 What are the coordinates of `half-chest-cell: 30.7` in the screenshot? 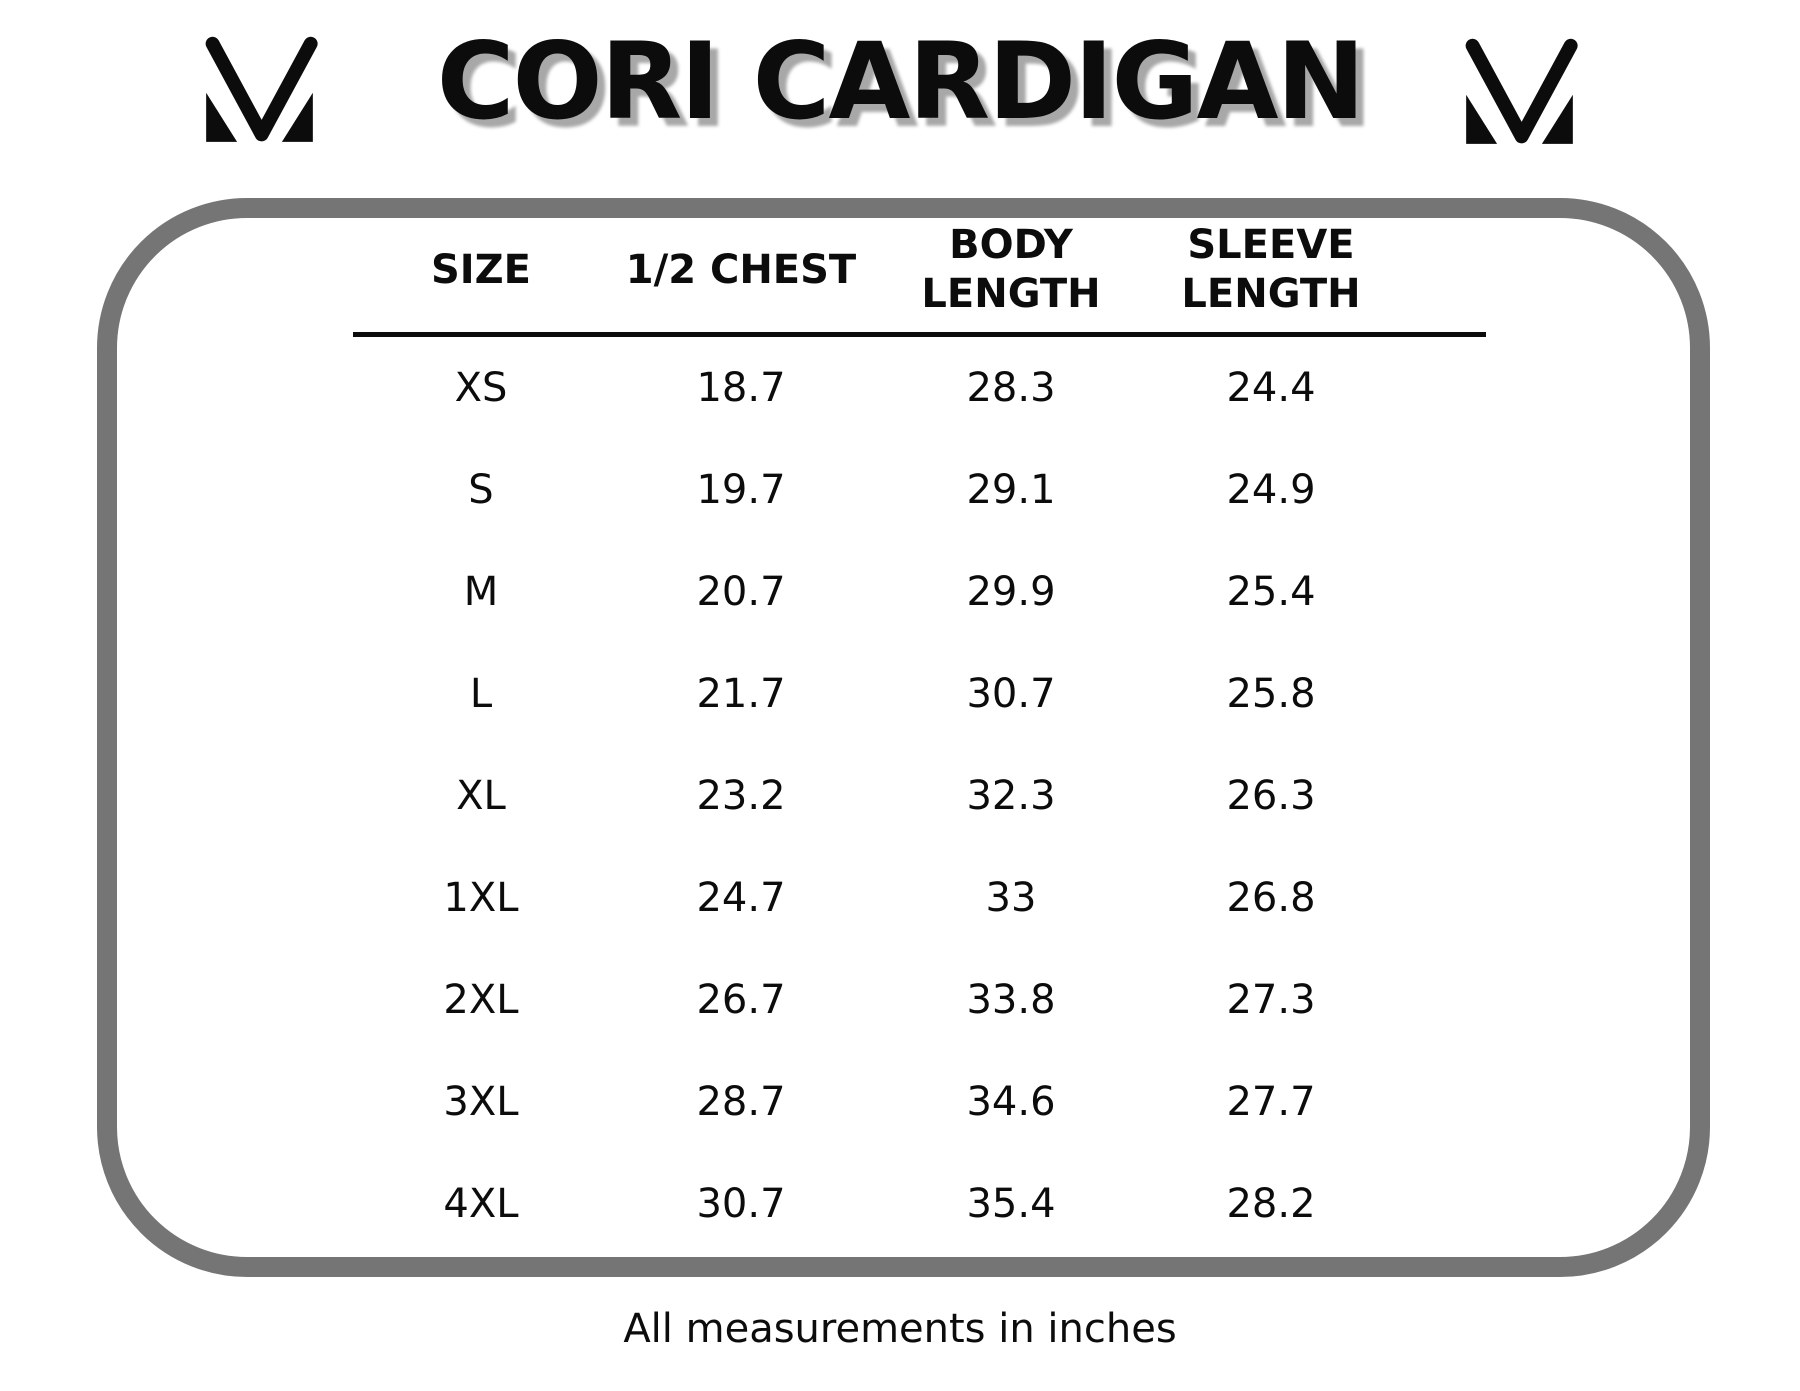 It's located at (741, 1204).